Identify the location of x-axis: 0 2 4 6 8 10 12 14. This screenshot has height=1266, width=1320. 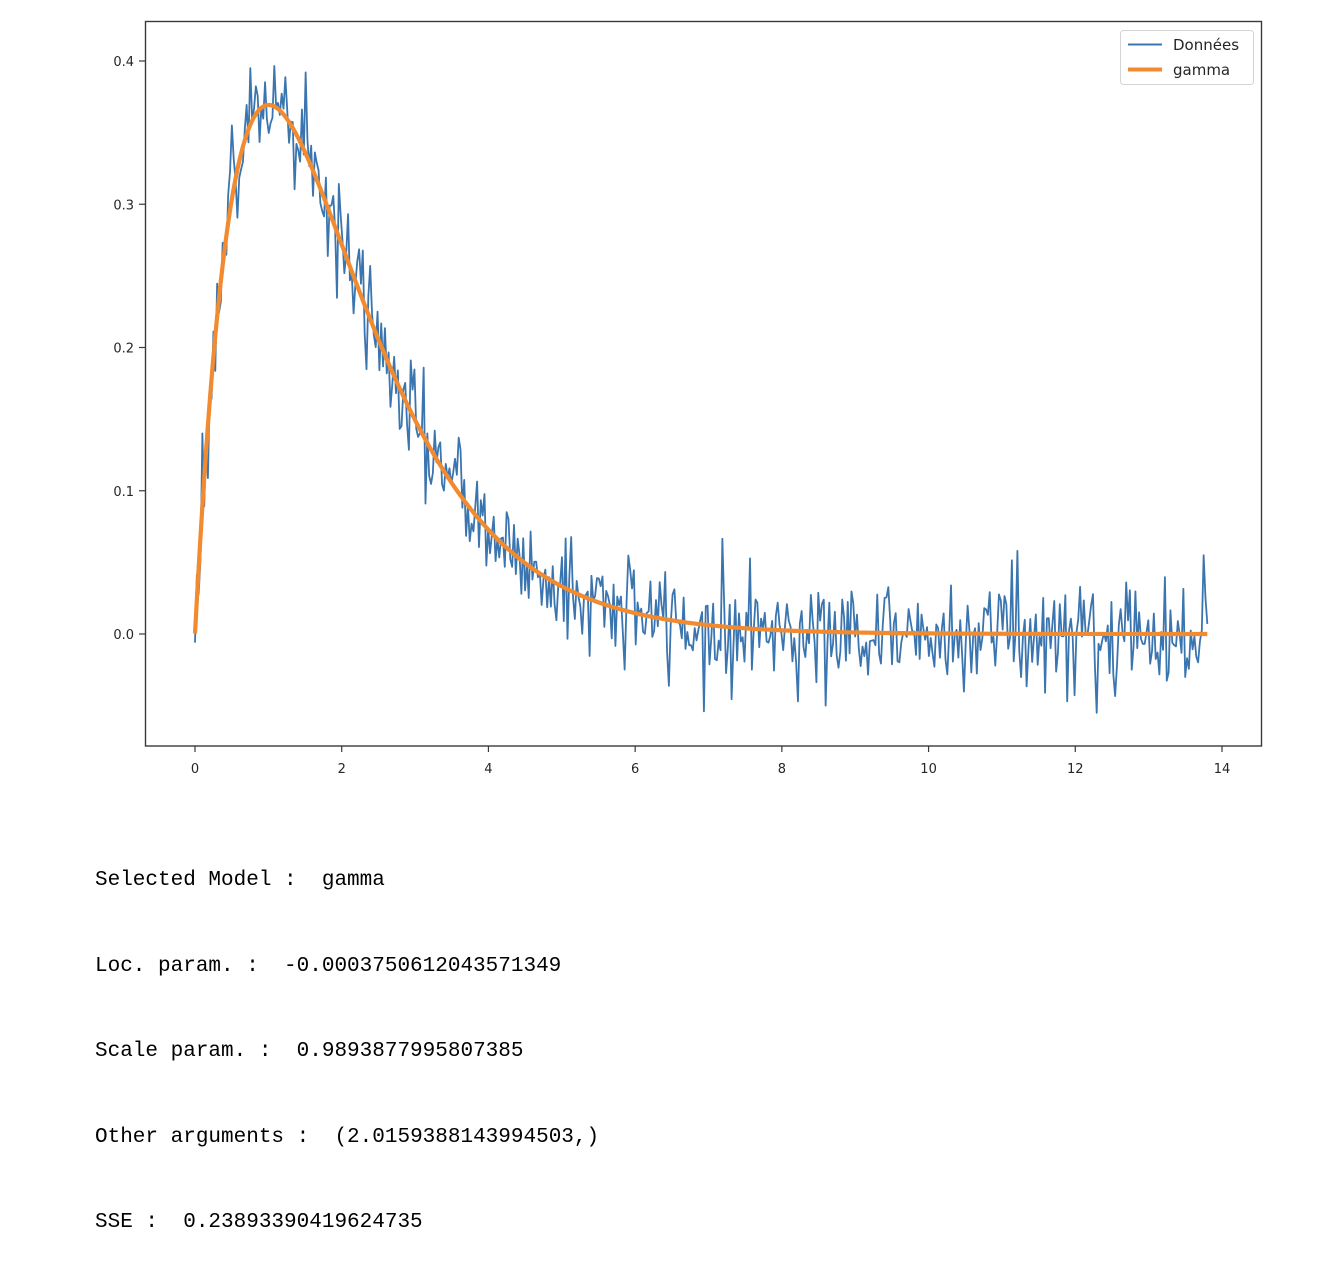
(710, 761).